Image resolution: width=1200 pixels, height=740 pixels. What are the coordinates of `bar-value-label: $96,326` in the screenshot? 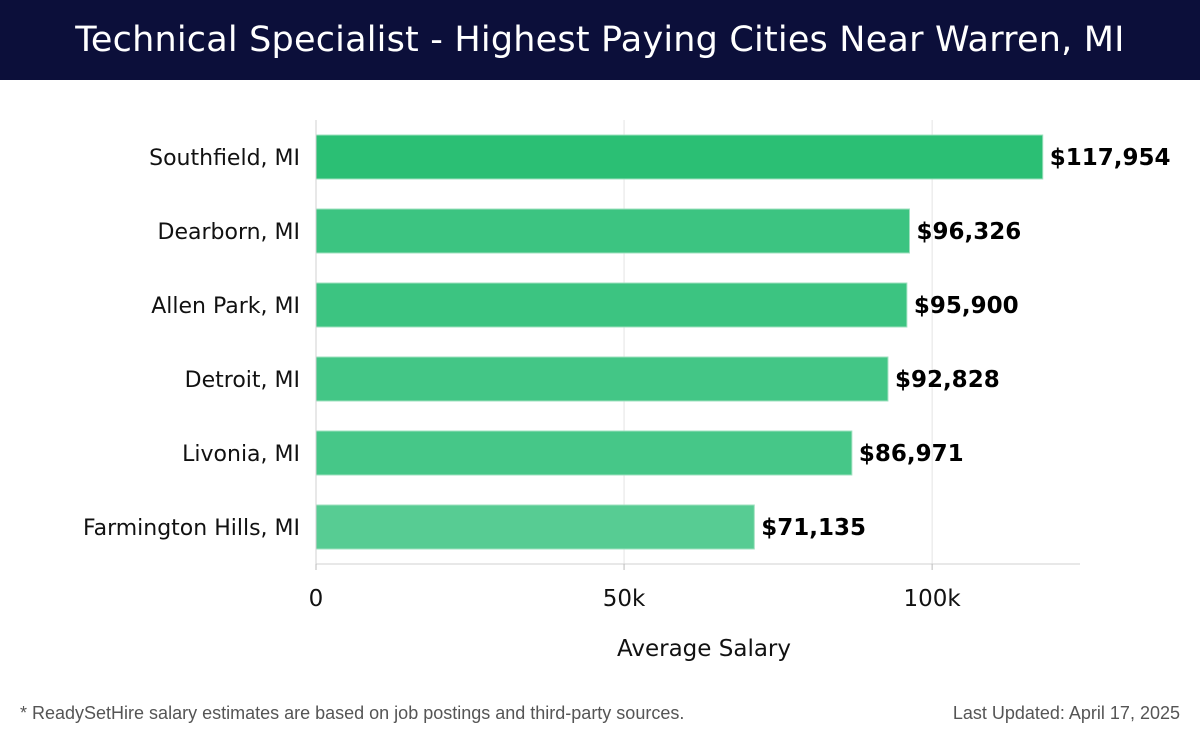 It's located at (968, 232).